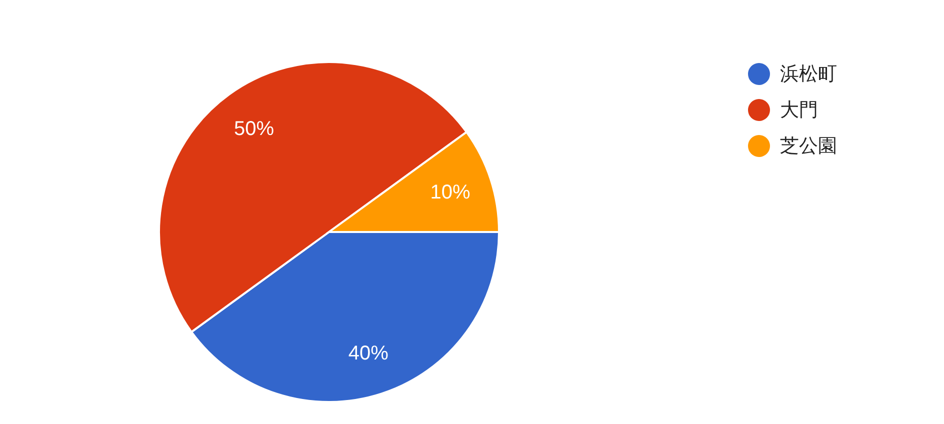 The height and width of the screenshot is (424, 944). What do you see at coordinates (808, 75) in the screenshot?
I see `legend-label: 浜松町` at bounding box center [808, 75].